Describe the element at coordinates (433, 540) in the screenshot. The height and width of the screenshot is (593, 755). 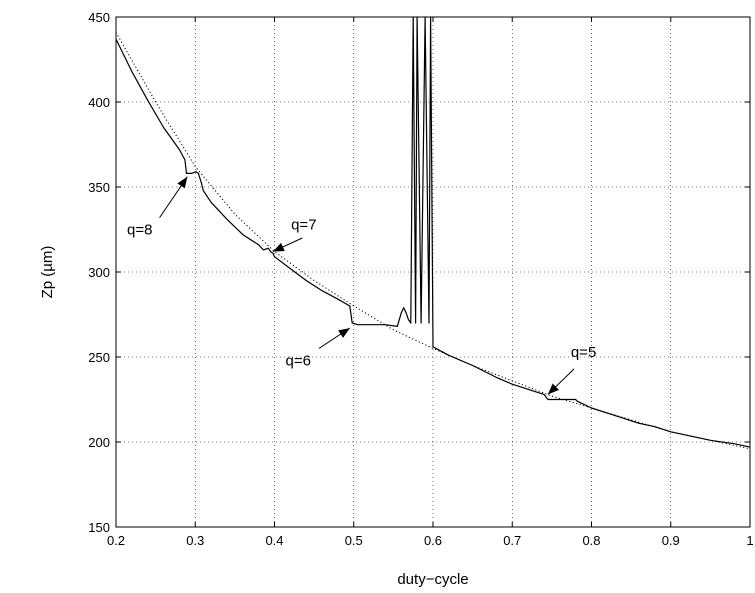
I see `x-tick-label: 0.6` at that location.